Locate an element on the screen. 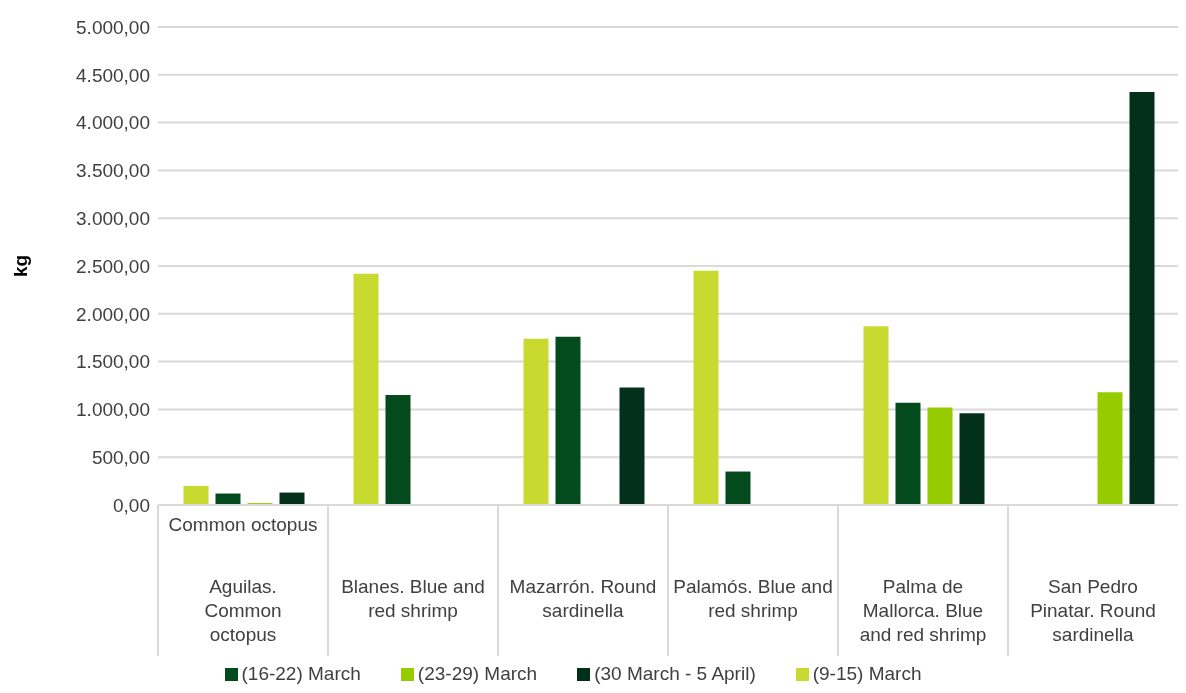 This screenshot has width=1186, height=693. y-tick-label: 5.000,00 is located at coordinates (113, 27).